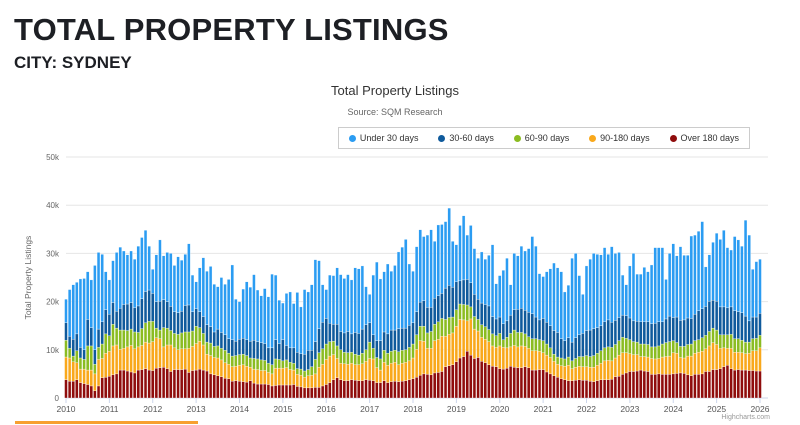 The height and width of the screenshot is (425, 800). I want to click on y-tick-label: 50k, so click(53, 157).